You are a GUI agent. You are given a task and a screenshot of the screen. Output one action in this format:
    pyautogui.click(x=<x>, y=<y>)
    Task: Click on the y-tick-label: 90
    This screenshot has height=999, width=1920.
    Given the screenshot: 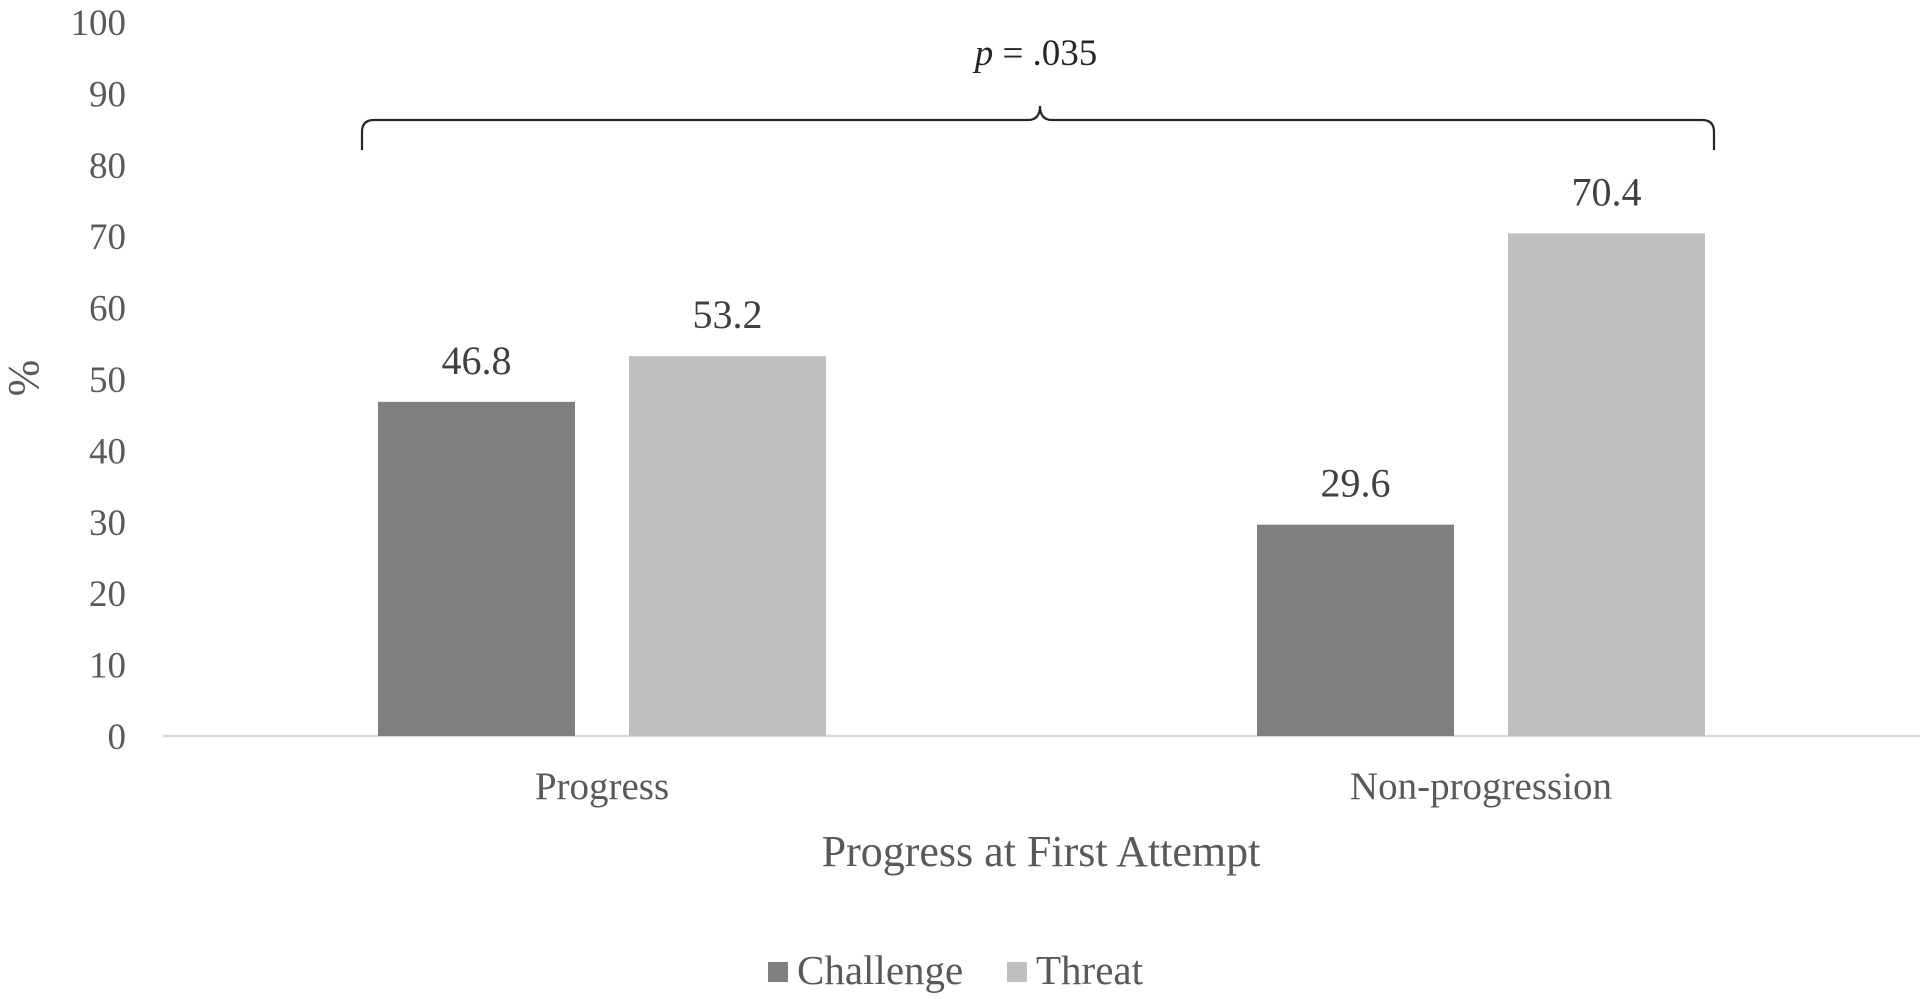 What is the action you would take?
    pyautogui.click(x=107, y=94)
    